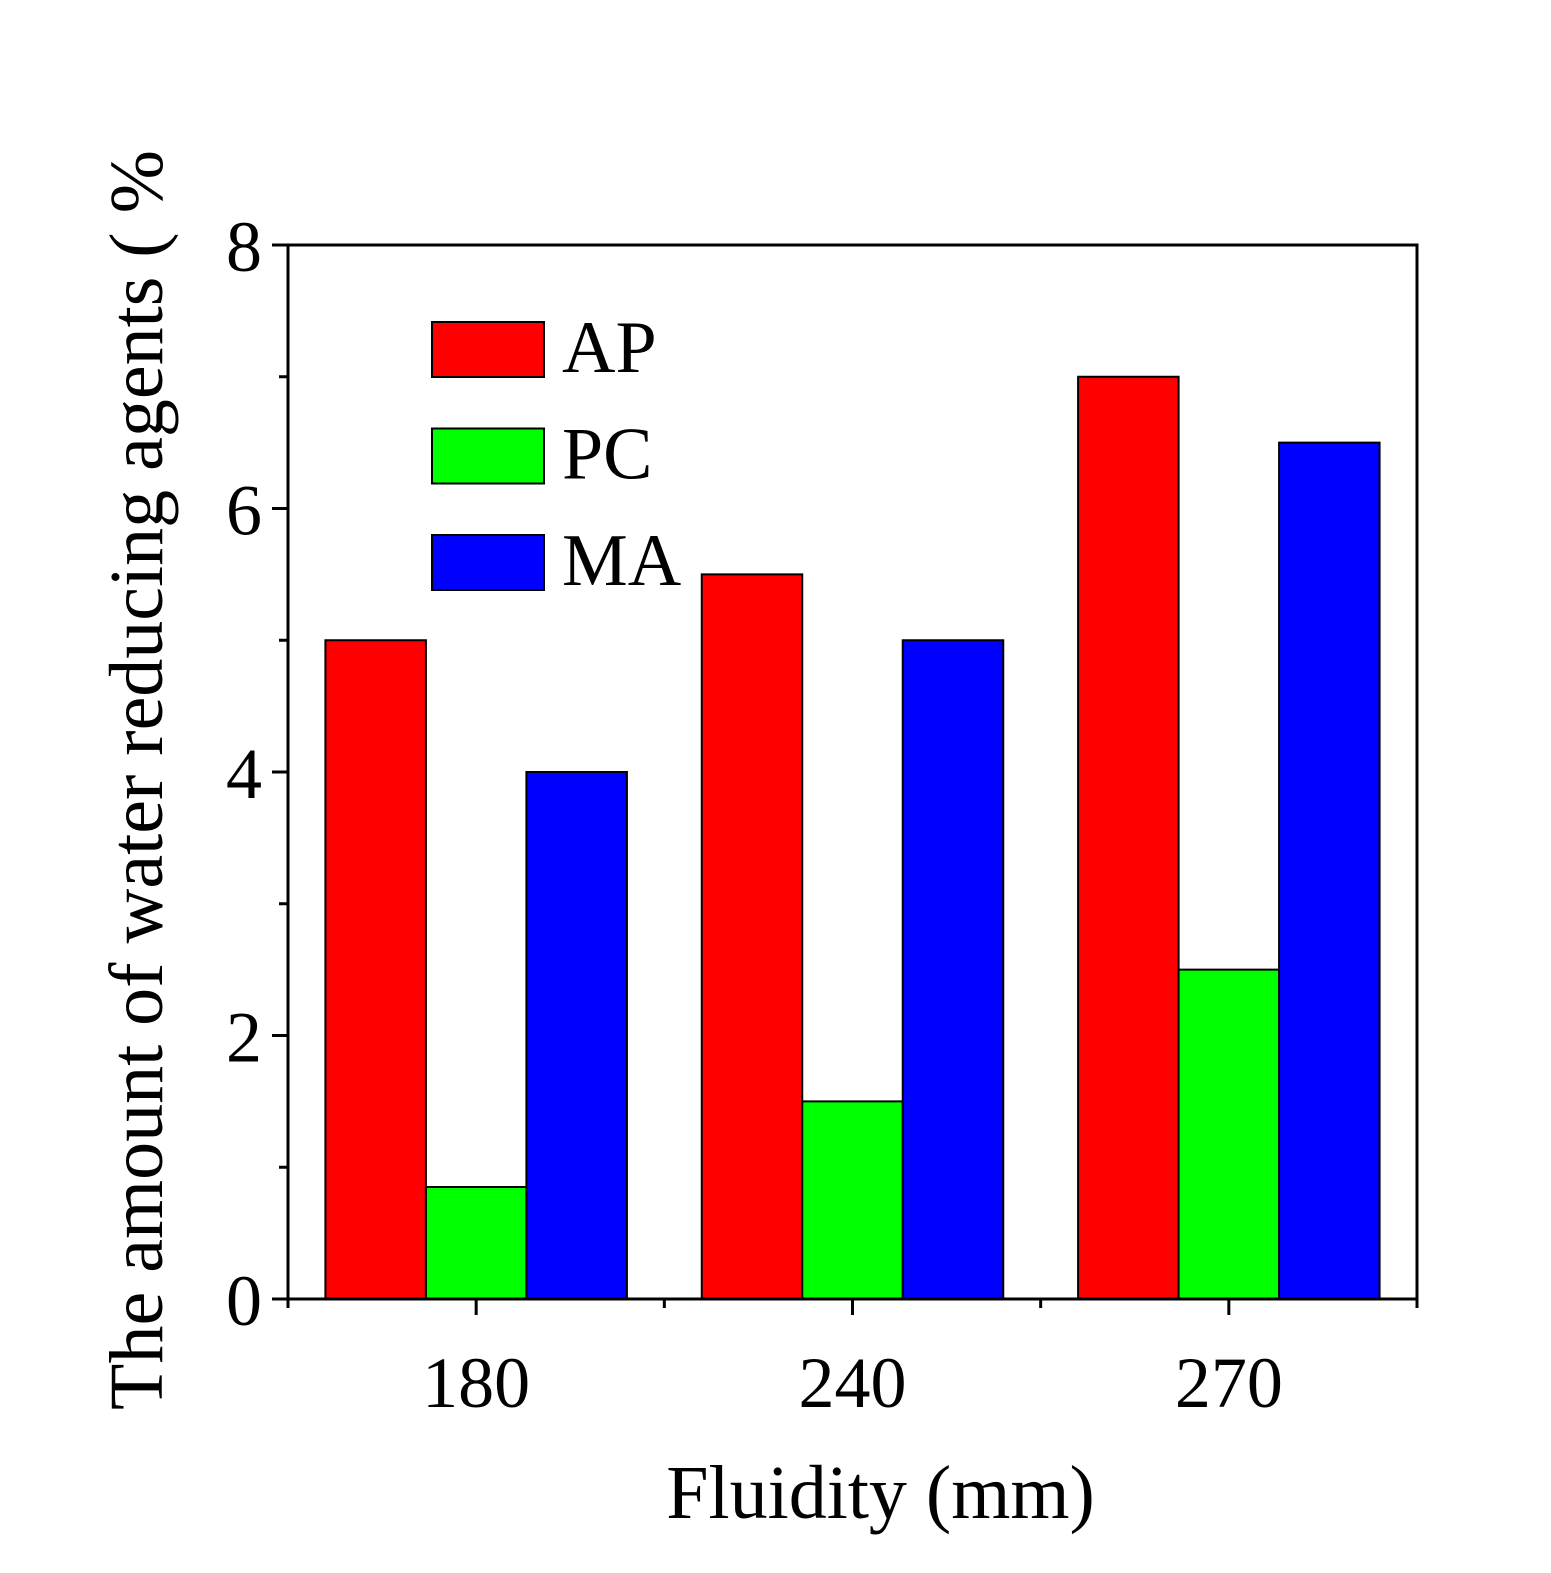  Describe the element at coordinates (621, 561) in the screenshot. I see `legend-label-ma: MA` at that location.